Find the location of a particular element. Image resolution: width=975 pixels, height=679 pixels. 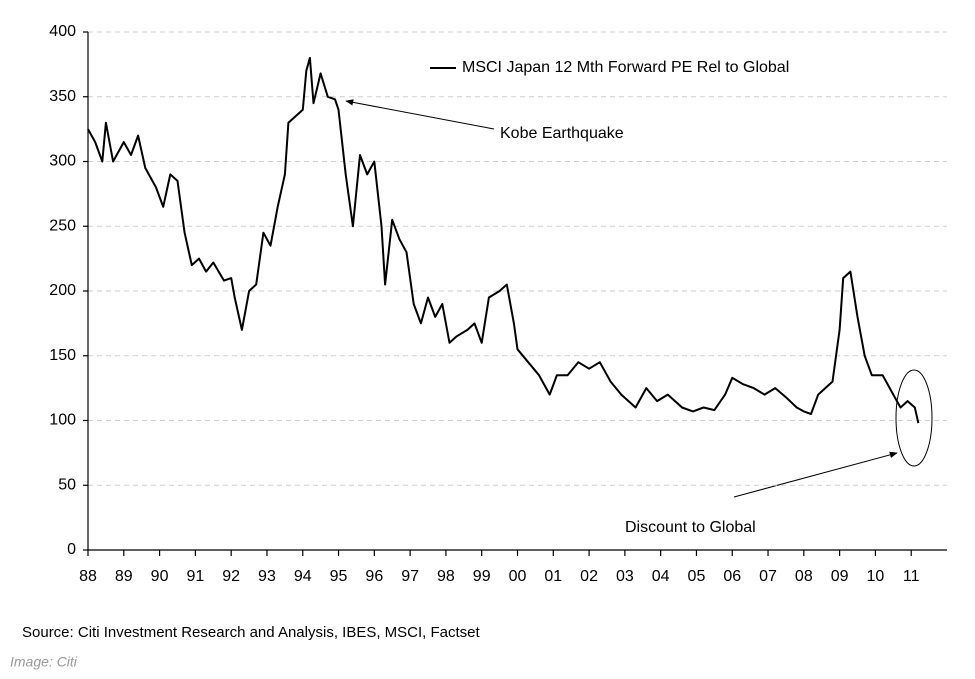

x-tick-label: 92 is located at coordinates (231, 576).